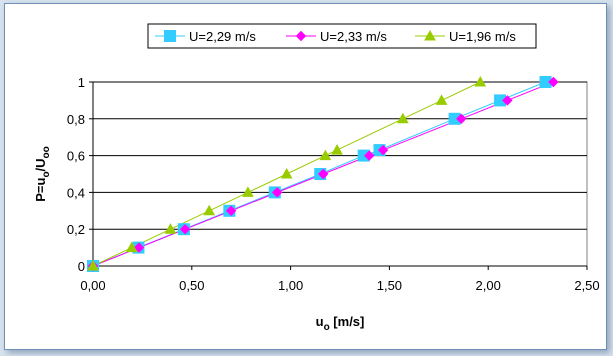  I want to click on legend-label: U=1,96 m/s, so click(482, 36).